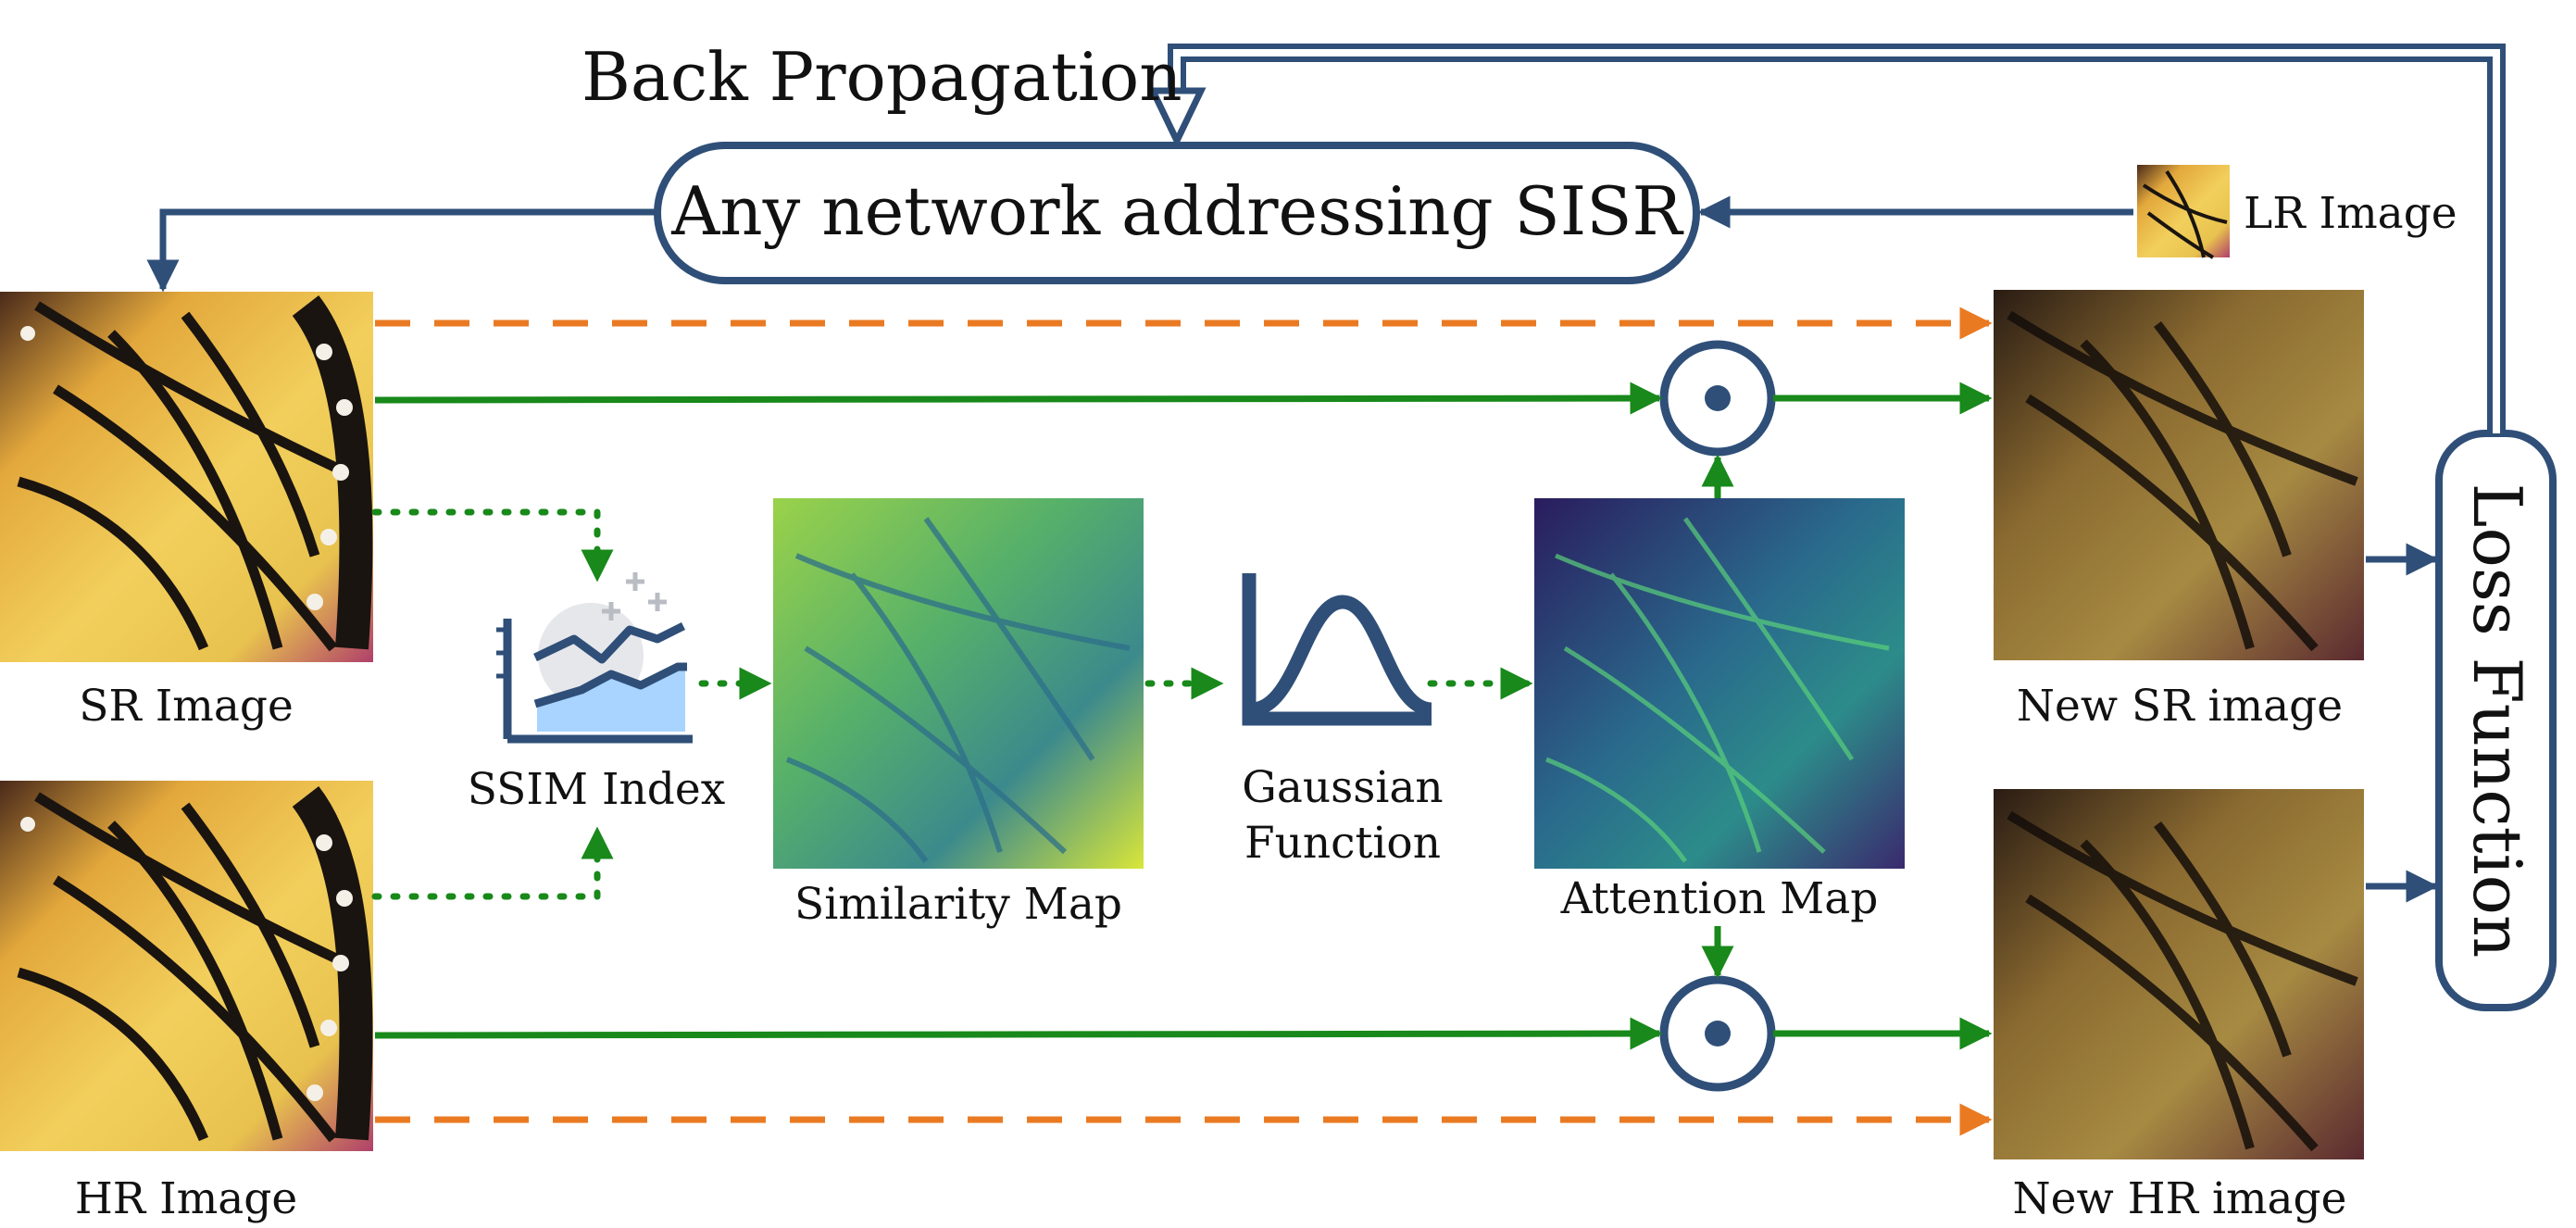 The height and width of the screenshot is (1228, 2576). What do you see at coordinates (1720, 899) in the screenshot?
I see `attention-map-label: Attention Map` at bounding box center [1720, 899].